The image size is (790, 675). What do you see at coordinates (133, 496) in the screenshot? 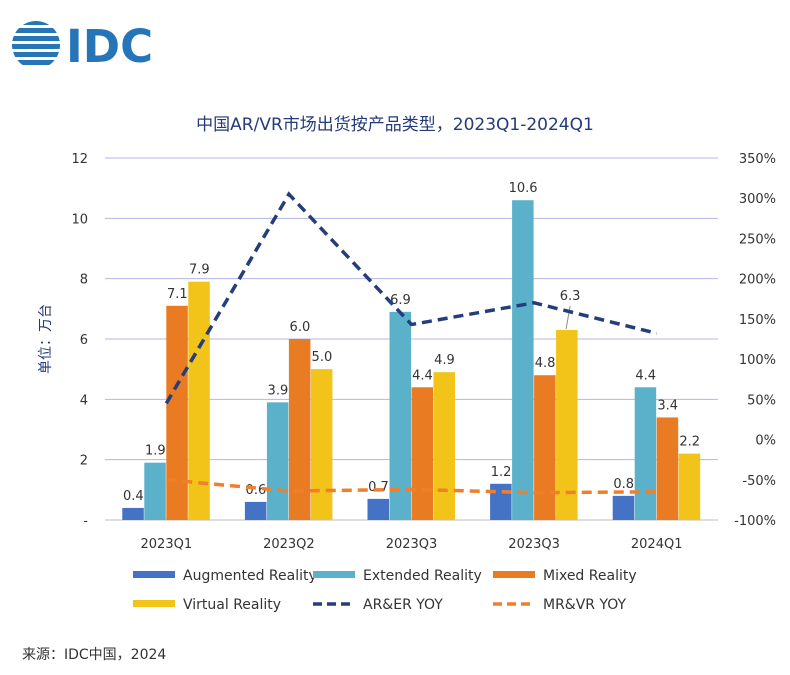
I see `data-label: 0.4` at bounding box center [133, 496].